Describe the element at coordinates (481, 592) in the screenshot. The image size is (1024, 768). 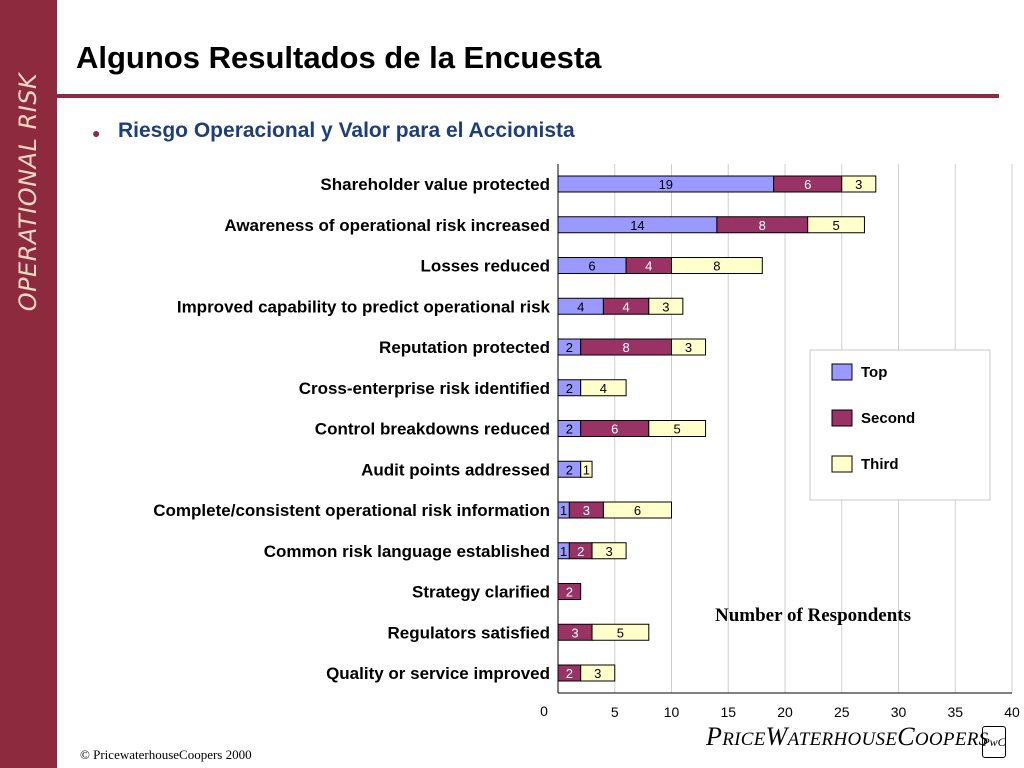
I see `category-label: Strategy clarified` at that location.